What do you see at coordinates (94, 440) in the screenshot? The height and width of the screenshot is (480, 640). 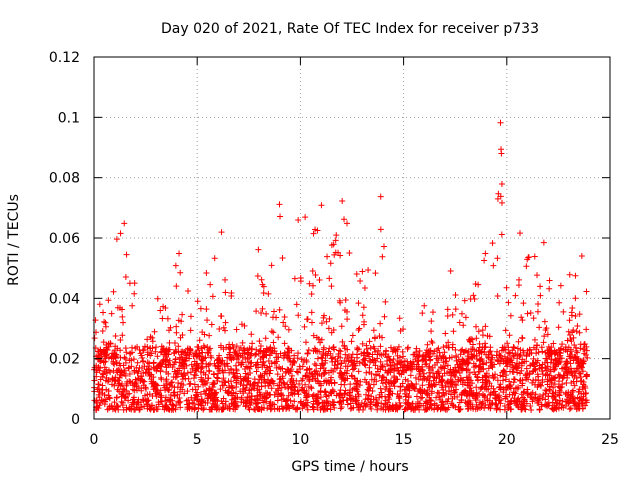 I see `x-tick-label: 0` at bounding box center [94, 440].